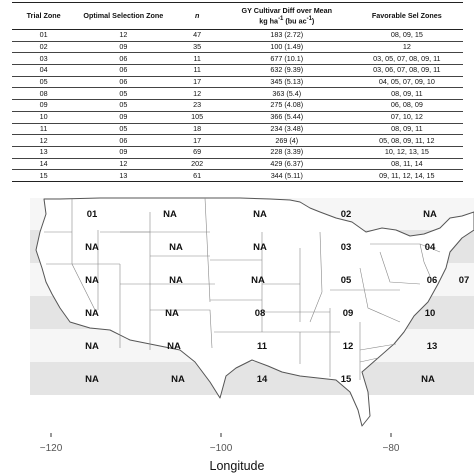 The height and width of the screenshot is (474, 474). Describe the element at coordinates (44, 47) in the screenshot. I see `cell-trial-zone: 02` at that location.